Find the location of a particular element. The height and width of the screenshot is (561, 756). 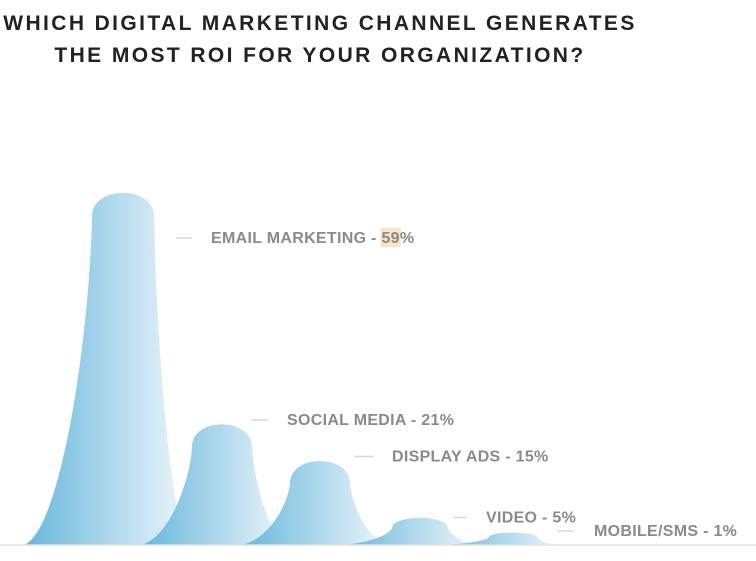

peak-mobile-sms is located at coordinates (500, 538).